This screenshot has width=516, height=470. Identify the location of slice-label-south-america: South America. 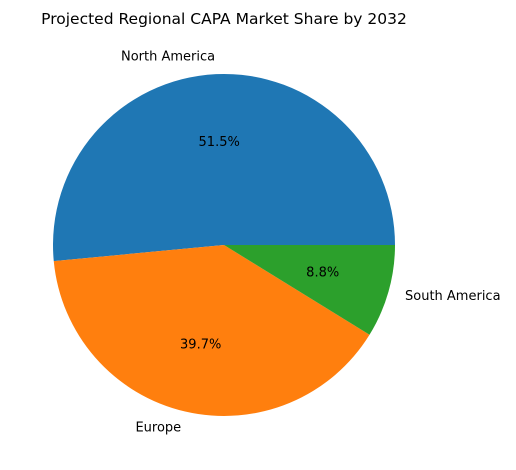
(453, 296).